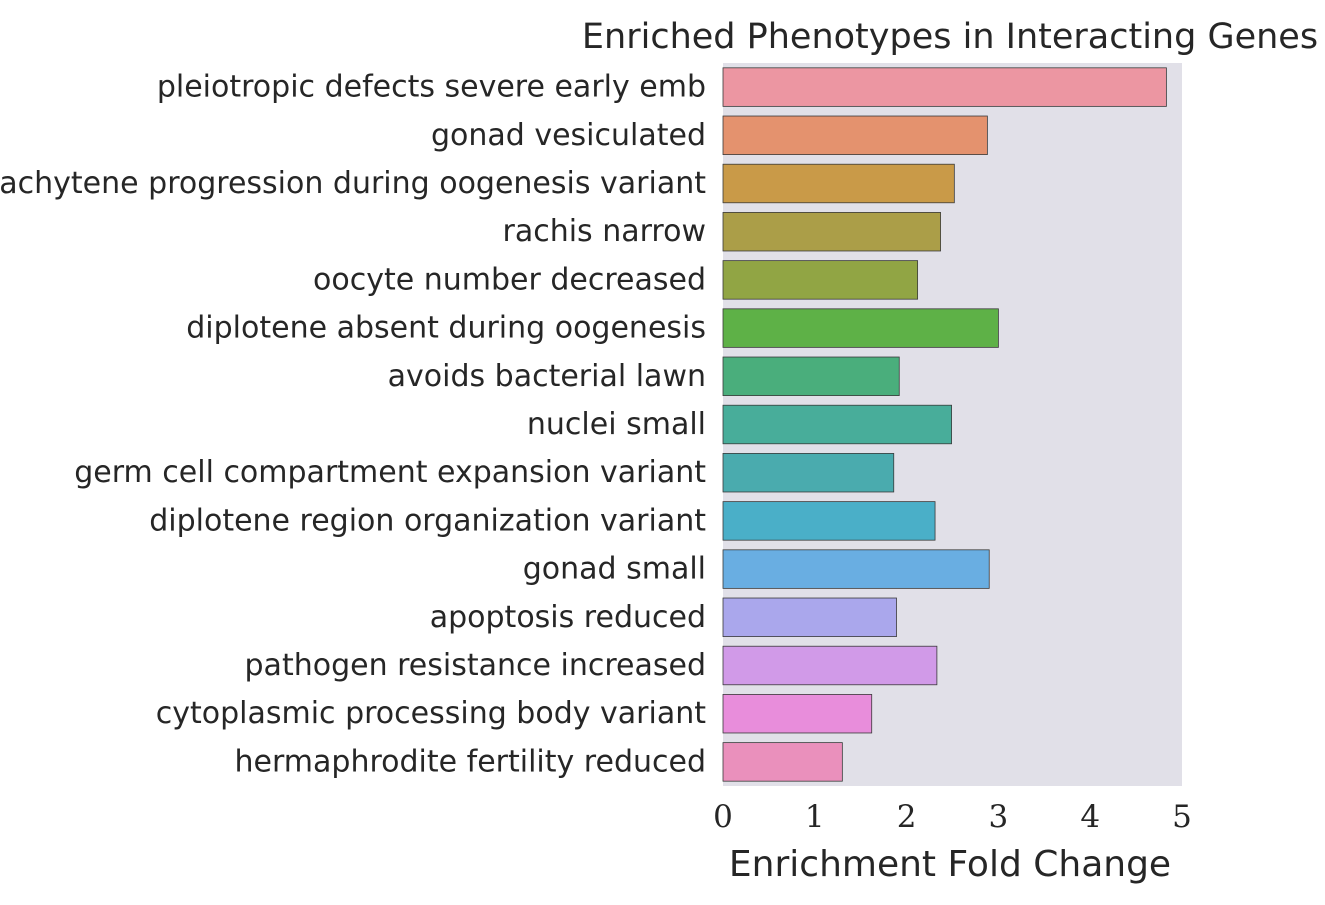 This screenshot has width=1325, height=905. Describe the element at coordinates (952, 817) in the screenshot. I see `x-axis-ticks: 0 1 2 3 4 5` at that location.